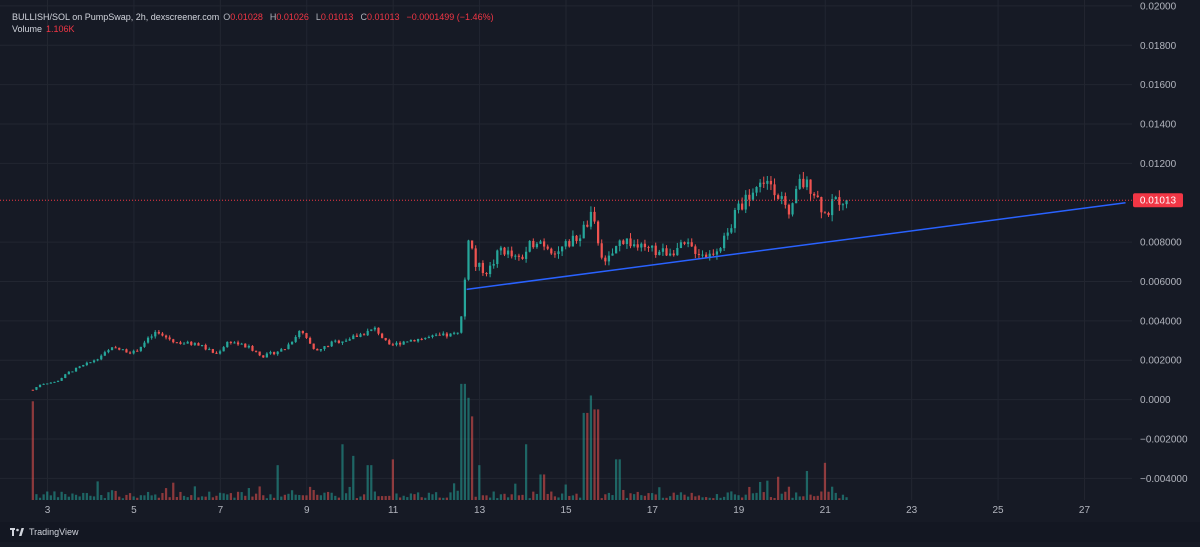  Describe the element at coordinates (393, 510) in the screenshot. I see `x-tick-label: 11` at that location.